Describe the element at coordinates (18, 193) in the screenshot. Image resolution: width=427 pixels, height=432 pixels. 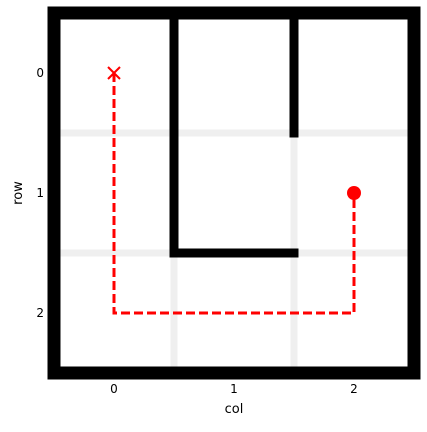
I see `y-axis-label: row` at that location.